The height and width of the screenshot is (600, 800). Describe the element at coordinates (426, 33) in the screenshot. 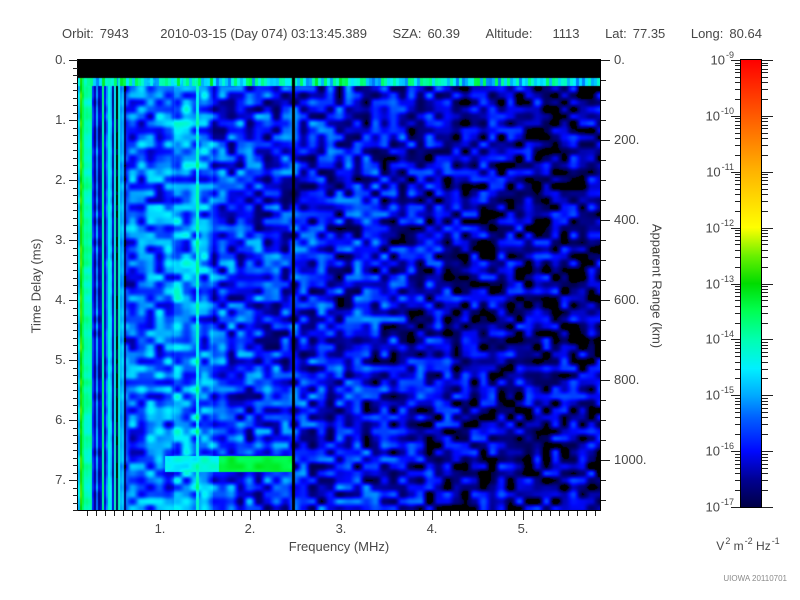

I see `header-item-sza: SZA: 60.39` at that location.